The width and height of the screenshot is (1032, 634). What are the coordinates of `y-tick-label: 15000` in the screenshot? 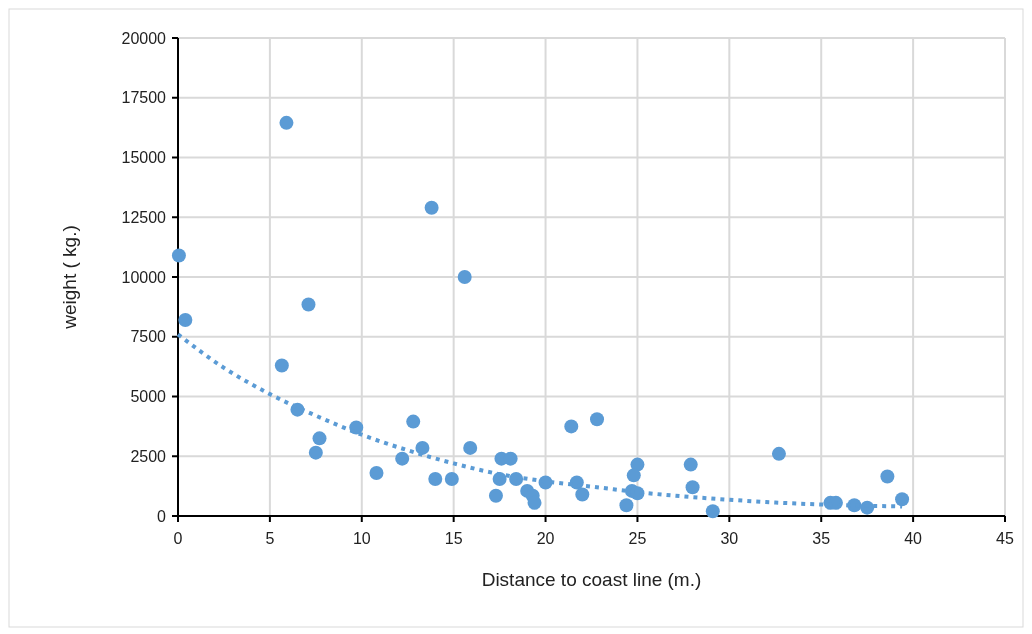 It's located at (144, 158).